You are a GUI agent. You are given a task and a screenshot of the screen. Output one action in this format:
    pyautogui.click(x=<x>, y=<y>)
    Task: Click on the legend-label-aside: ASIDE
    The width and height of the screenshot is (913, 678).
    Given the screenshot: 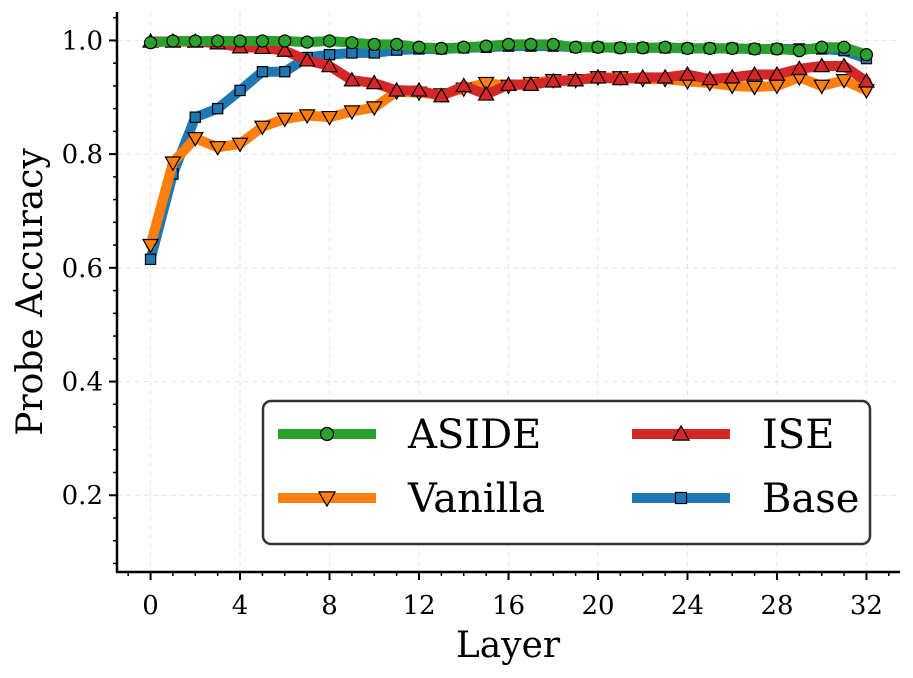 What is the action you would take?
    pyautogui.click(x=474, y=435)
    